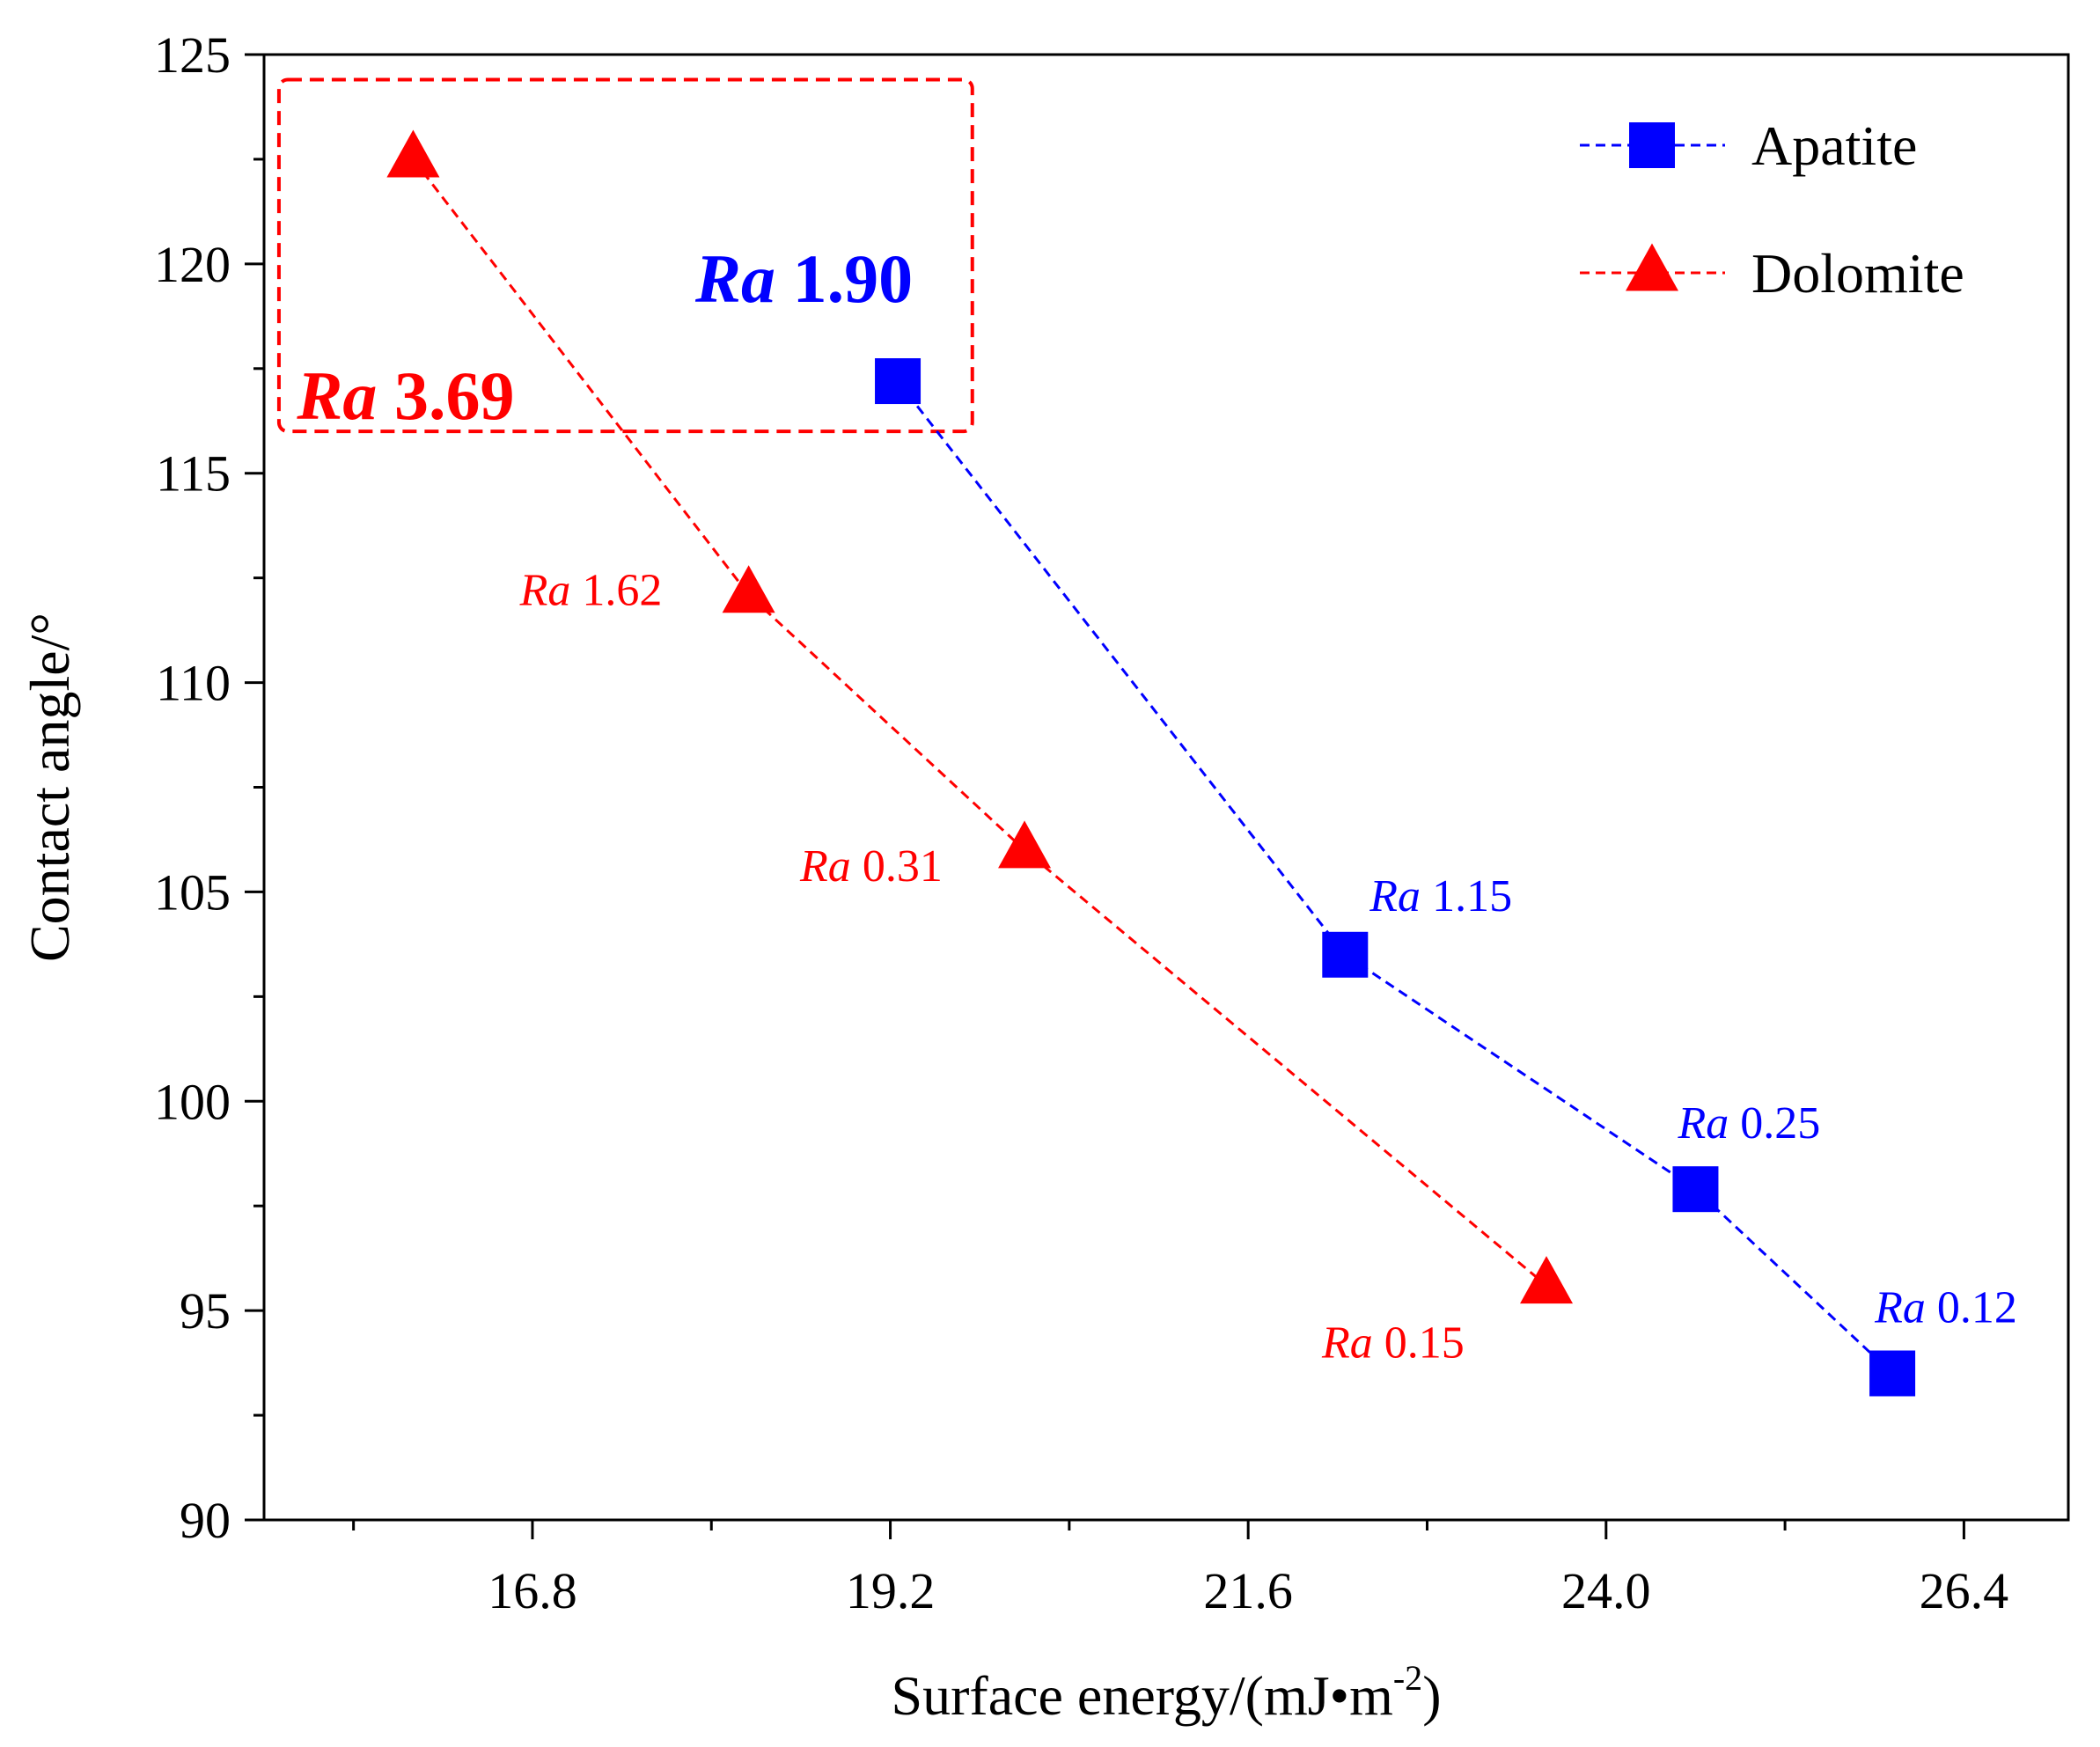 This screenshot has height=1747, width=2100. I want to click on y-tick-label: 120, so click(192, 264).